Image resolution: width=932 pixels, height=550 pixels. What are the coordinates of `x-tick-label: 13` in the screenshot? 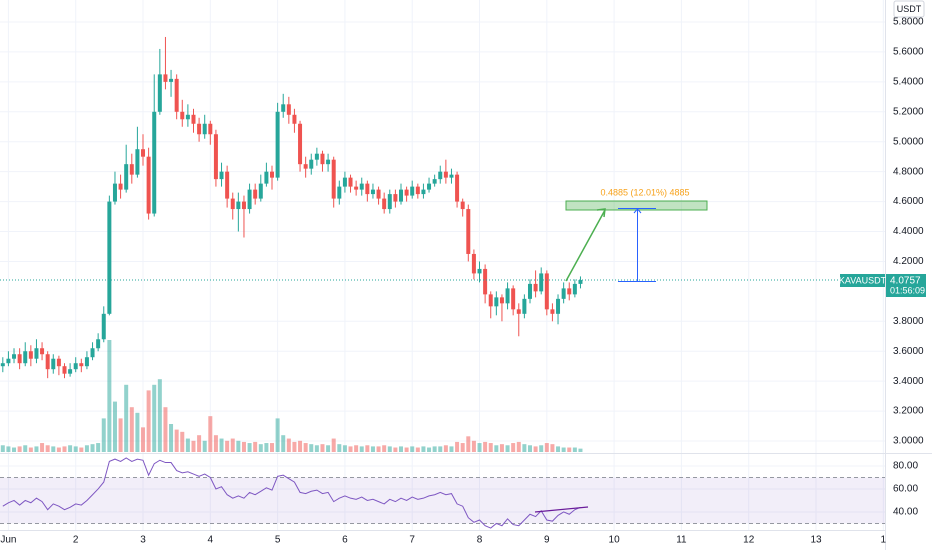 It's located at (816, 540).